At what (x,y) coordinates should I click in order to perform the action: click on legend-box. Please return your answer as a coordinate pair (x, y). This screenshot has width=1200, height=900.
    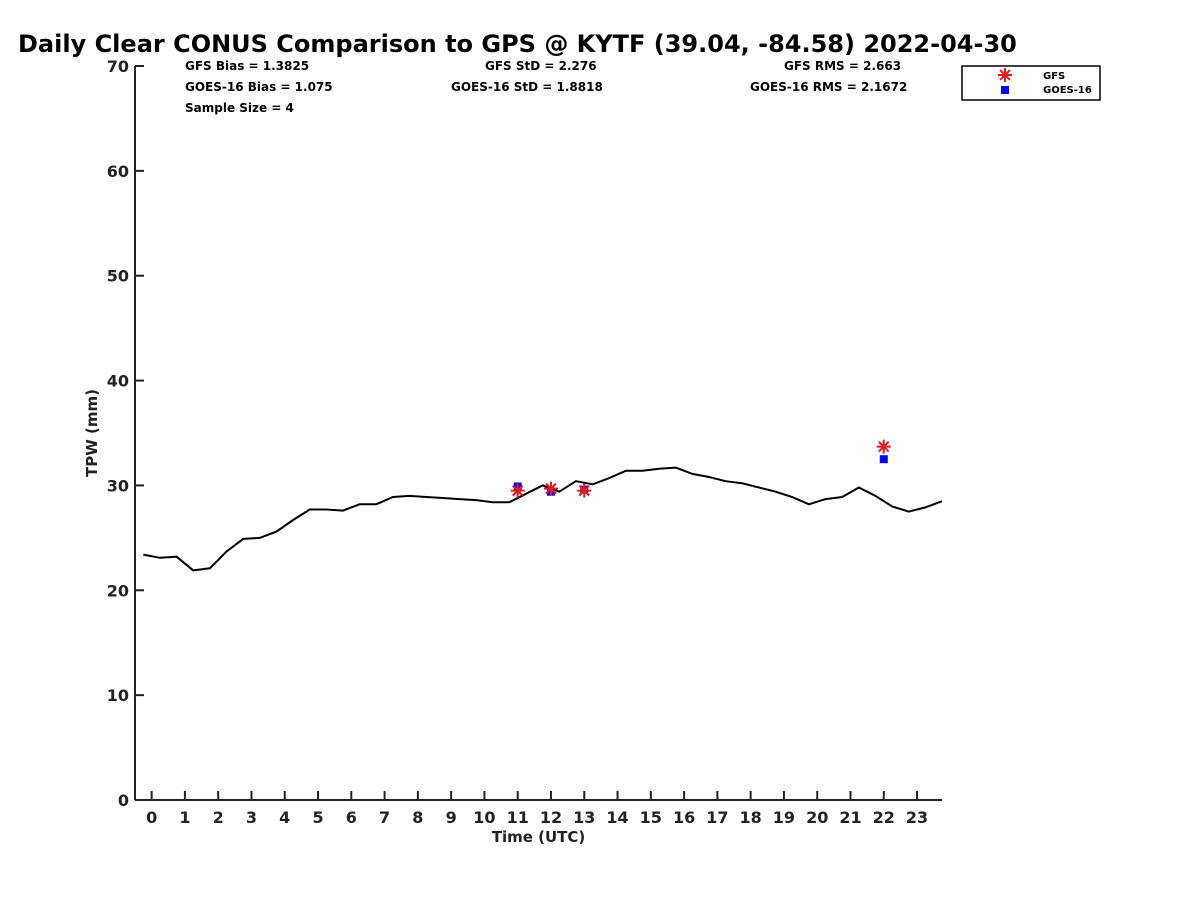
    Looking at the image, I should click on (1031, 83).